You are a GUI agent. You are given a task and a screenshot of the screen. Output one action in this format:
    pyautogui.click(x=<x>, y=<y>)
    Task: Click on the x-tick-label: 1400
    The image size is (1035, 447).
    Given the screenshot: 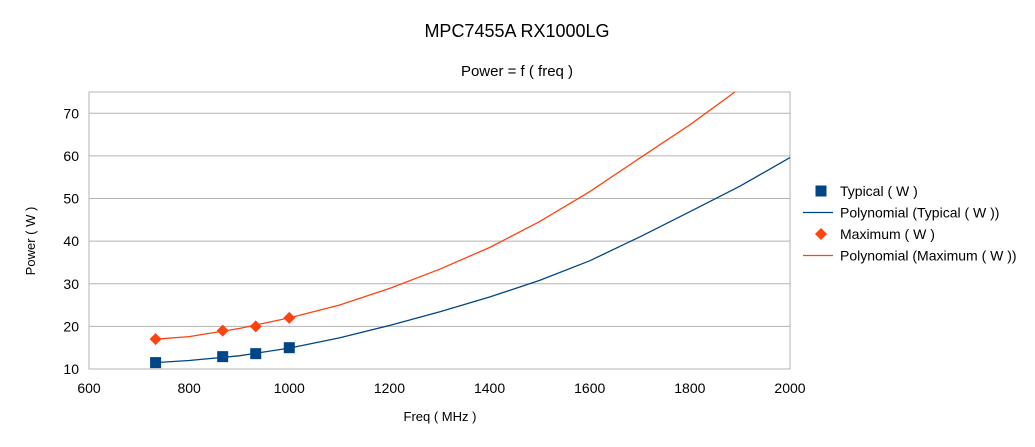 What is the action you would take?
    pyautogui.click(x=489, y=388)
    